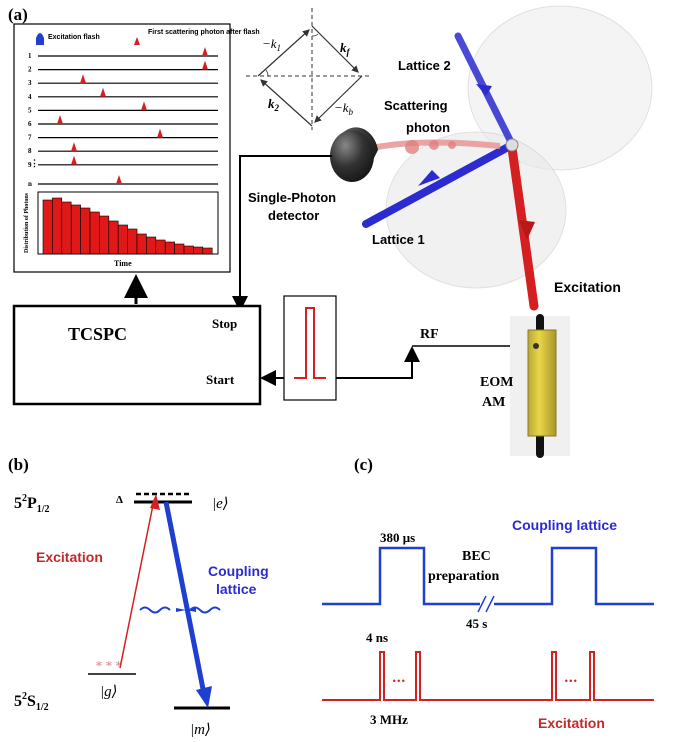  Describe the element at coordinates (424, 65) in the screenshot. I see `lattice2-label: Lattice 2` at that location.